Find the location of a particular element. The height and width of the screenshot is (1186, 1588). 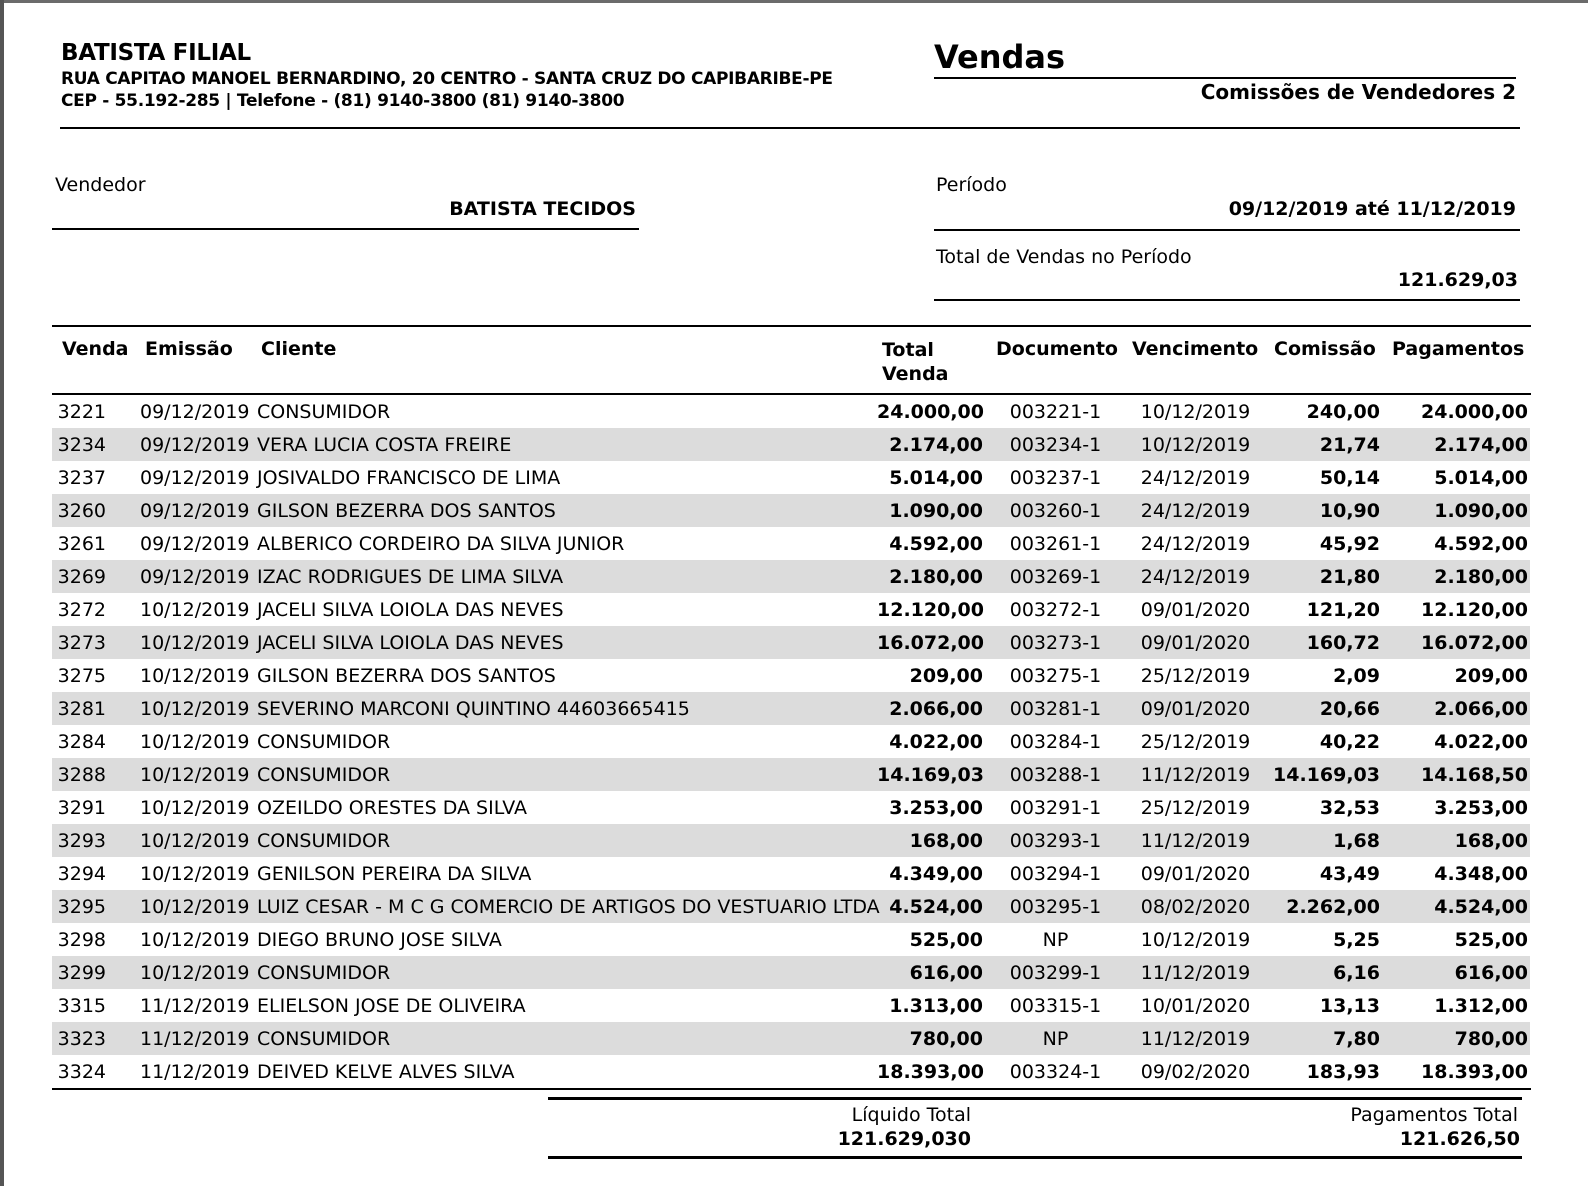

cell-vencimento: 11/12/2019 is located at coordinates (1195, 774).